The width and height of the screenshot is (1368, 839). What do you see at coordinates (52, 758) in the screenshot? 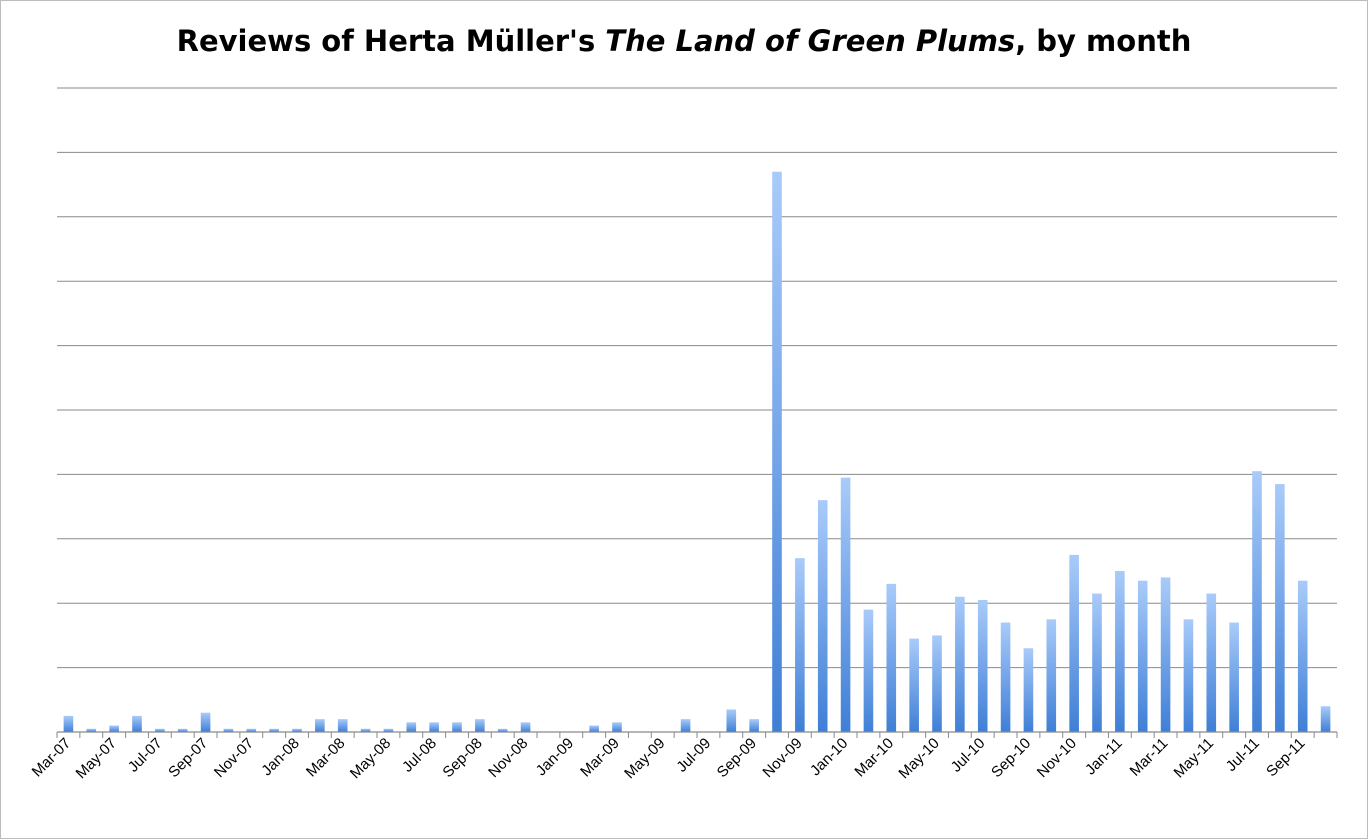
I see `x-tick-label: Mar-07` at bounding box center [52, 758].